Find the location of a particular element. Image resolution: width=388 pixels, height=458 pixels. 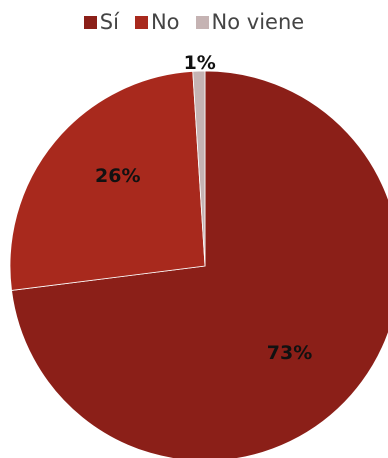

chart-legend: Sí No No viene is located at coordinates (194, 22).